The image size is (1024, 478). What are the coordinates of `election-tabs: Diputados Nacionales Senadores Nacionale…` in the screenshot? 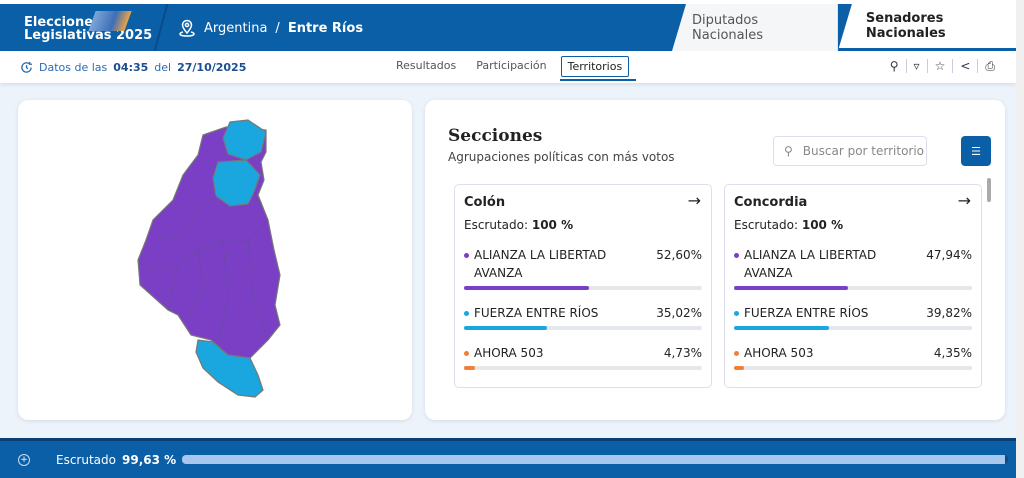 It's located at (848, 27).